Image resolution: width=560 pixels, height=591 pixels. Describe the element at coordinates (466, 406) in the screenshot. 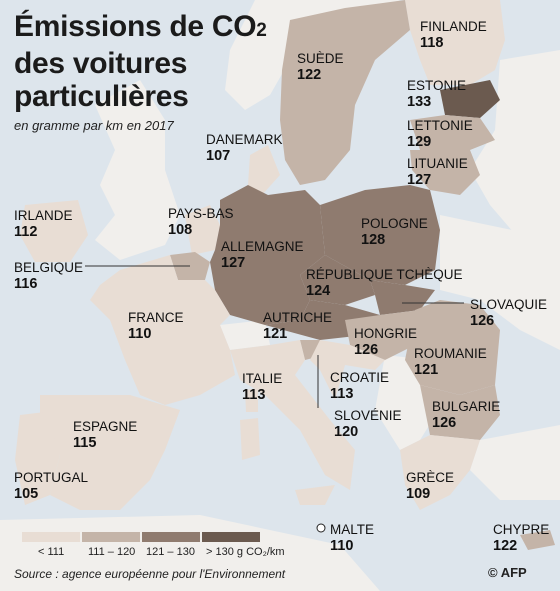

I see `country-name: BULGARIE` at that location.